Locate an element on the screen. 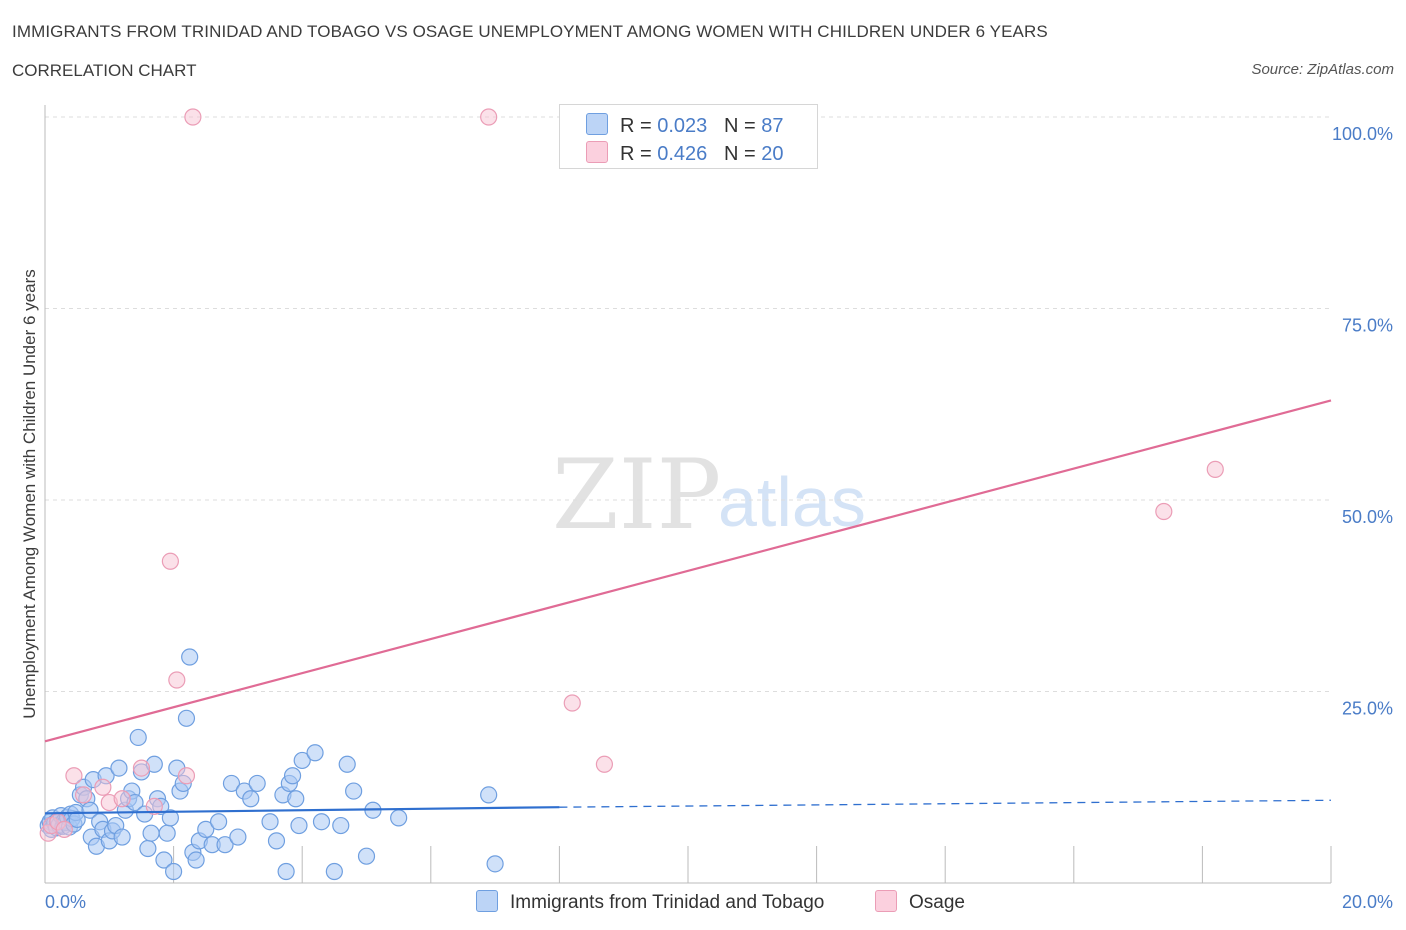 This screenshot has width=1406, height=930. legend-r-value: 0.426 is located at coordinates (682, 154).